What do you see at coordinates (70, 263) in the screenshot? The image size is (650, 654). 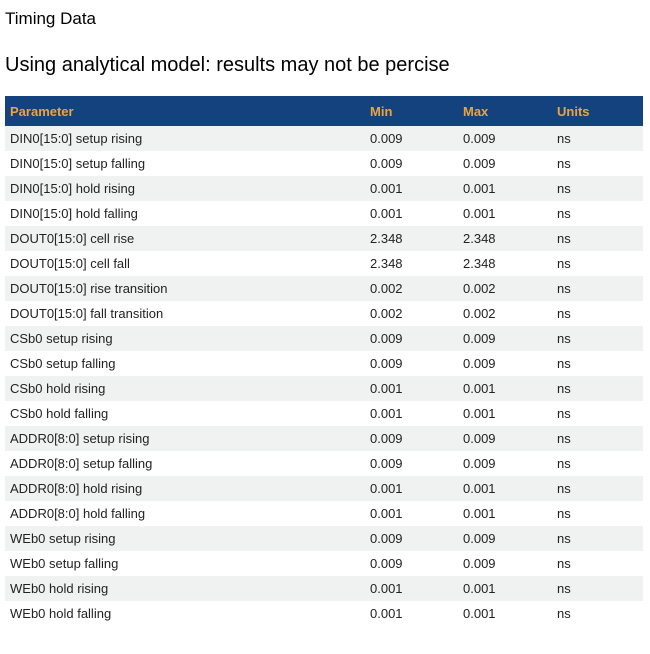 I see `parameter-cell: DOUT0[15:0] cell fall` at bounding box center [70, 263].